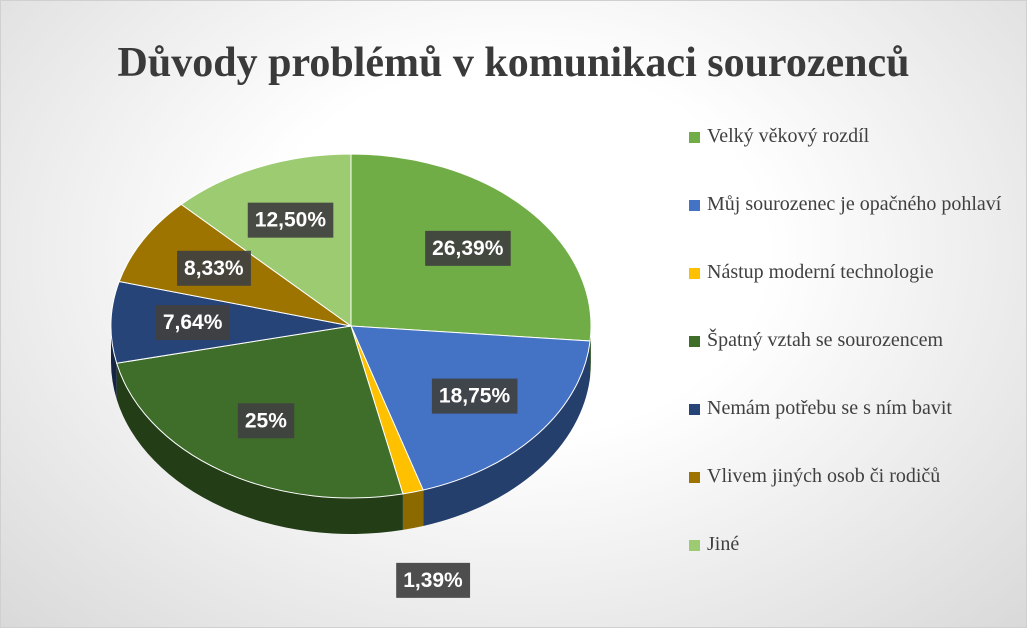  What do you see at coordinates (788, 136) in the screenshot?
I see `legend-label: Velký věkový rozdíl` at bounding box center [788, 136].